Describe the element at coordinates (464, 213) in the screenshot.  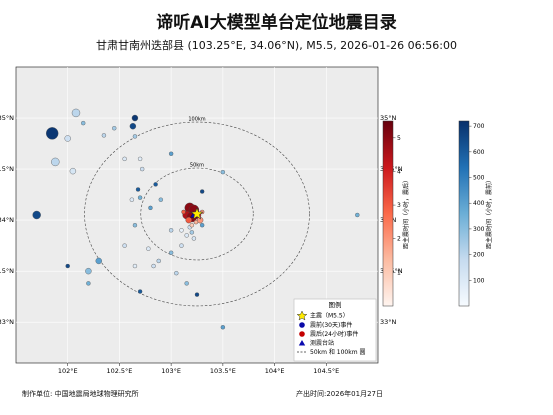
I see `colorbar-30d-bar` at that location.